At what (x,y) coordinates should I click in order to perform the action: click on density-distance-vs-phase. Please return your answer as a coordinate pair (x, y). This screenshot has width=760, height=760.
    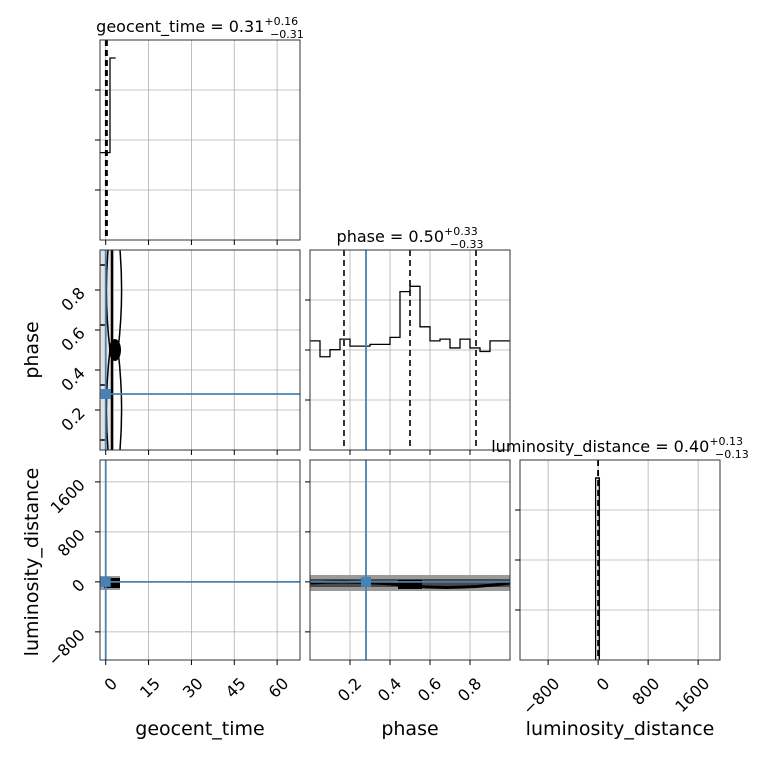
    Looking at the image, I should click on (410, 583).